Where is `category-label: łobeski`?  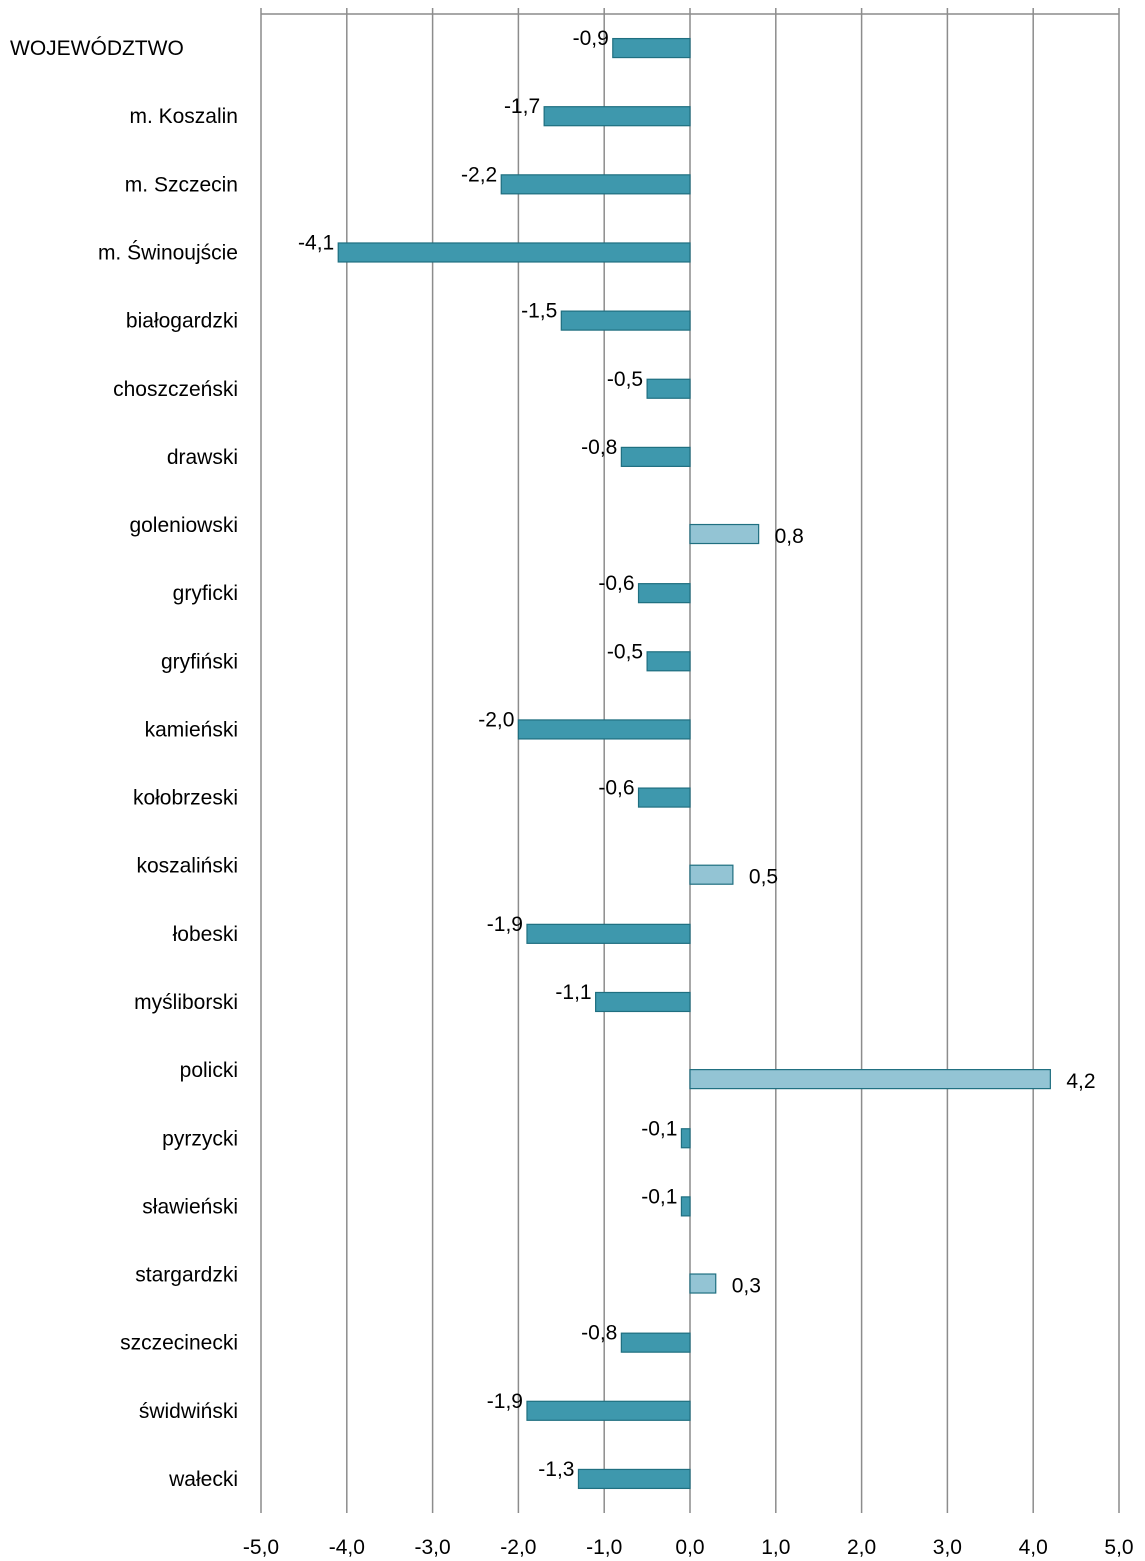 category-label: łobeski is located at coordinates (205, 934).